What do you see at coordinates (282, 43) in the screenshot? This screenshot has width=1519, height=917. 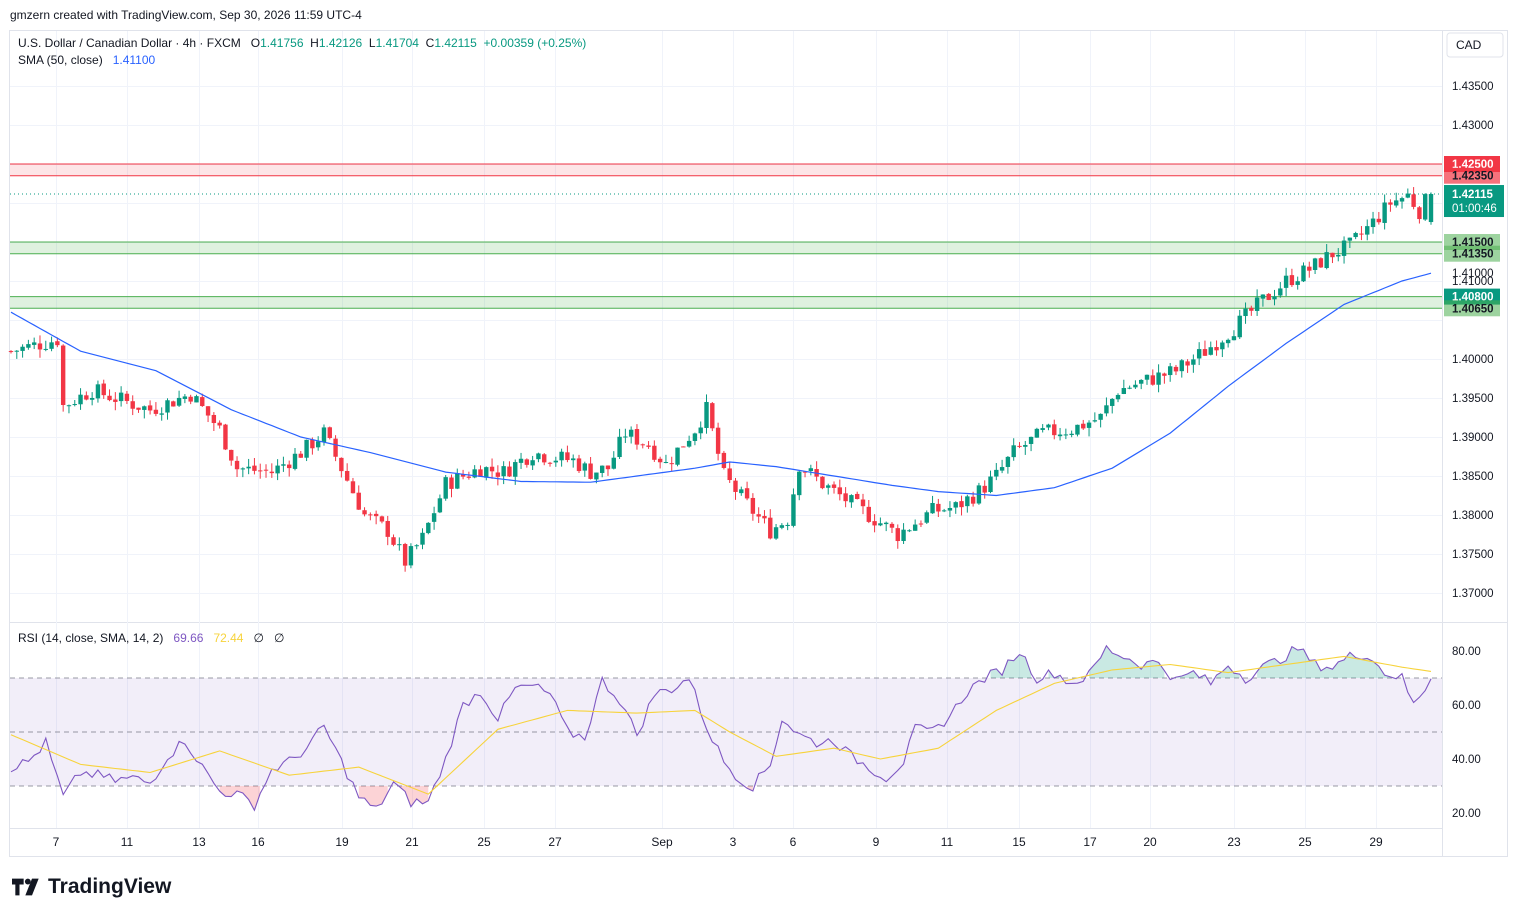 I see `open-value: 1.41756` at bounding box center [282, 43].